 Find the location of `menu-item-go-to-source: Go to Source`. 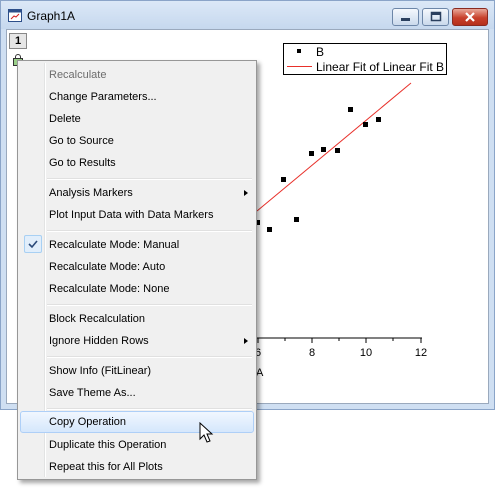

menu-item-go-to-source: Go to Source is located at coordinates (81, 141).